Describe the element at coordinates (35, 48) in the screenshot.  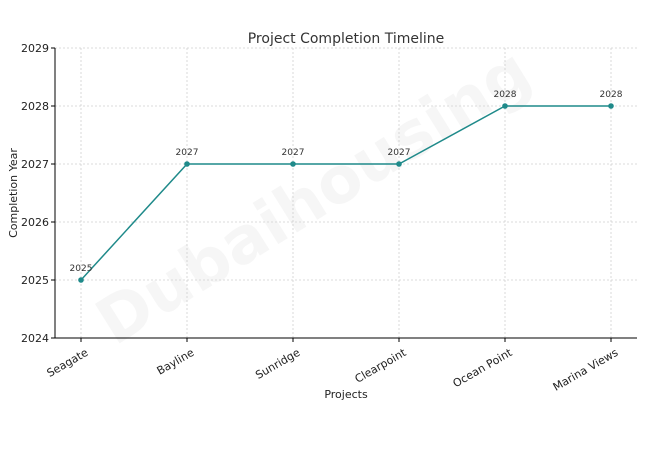
I see `y-tick-label: 2029` at that location.